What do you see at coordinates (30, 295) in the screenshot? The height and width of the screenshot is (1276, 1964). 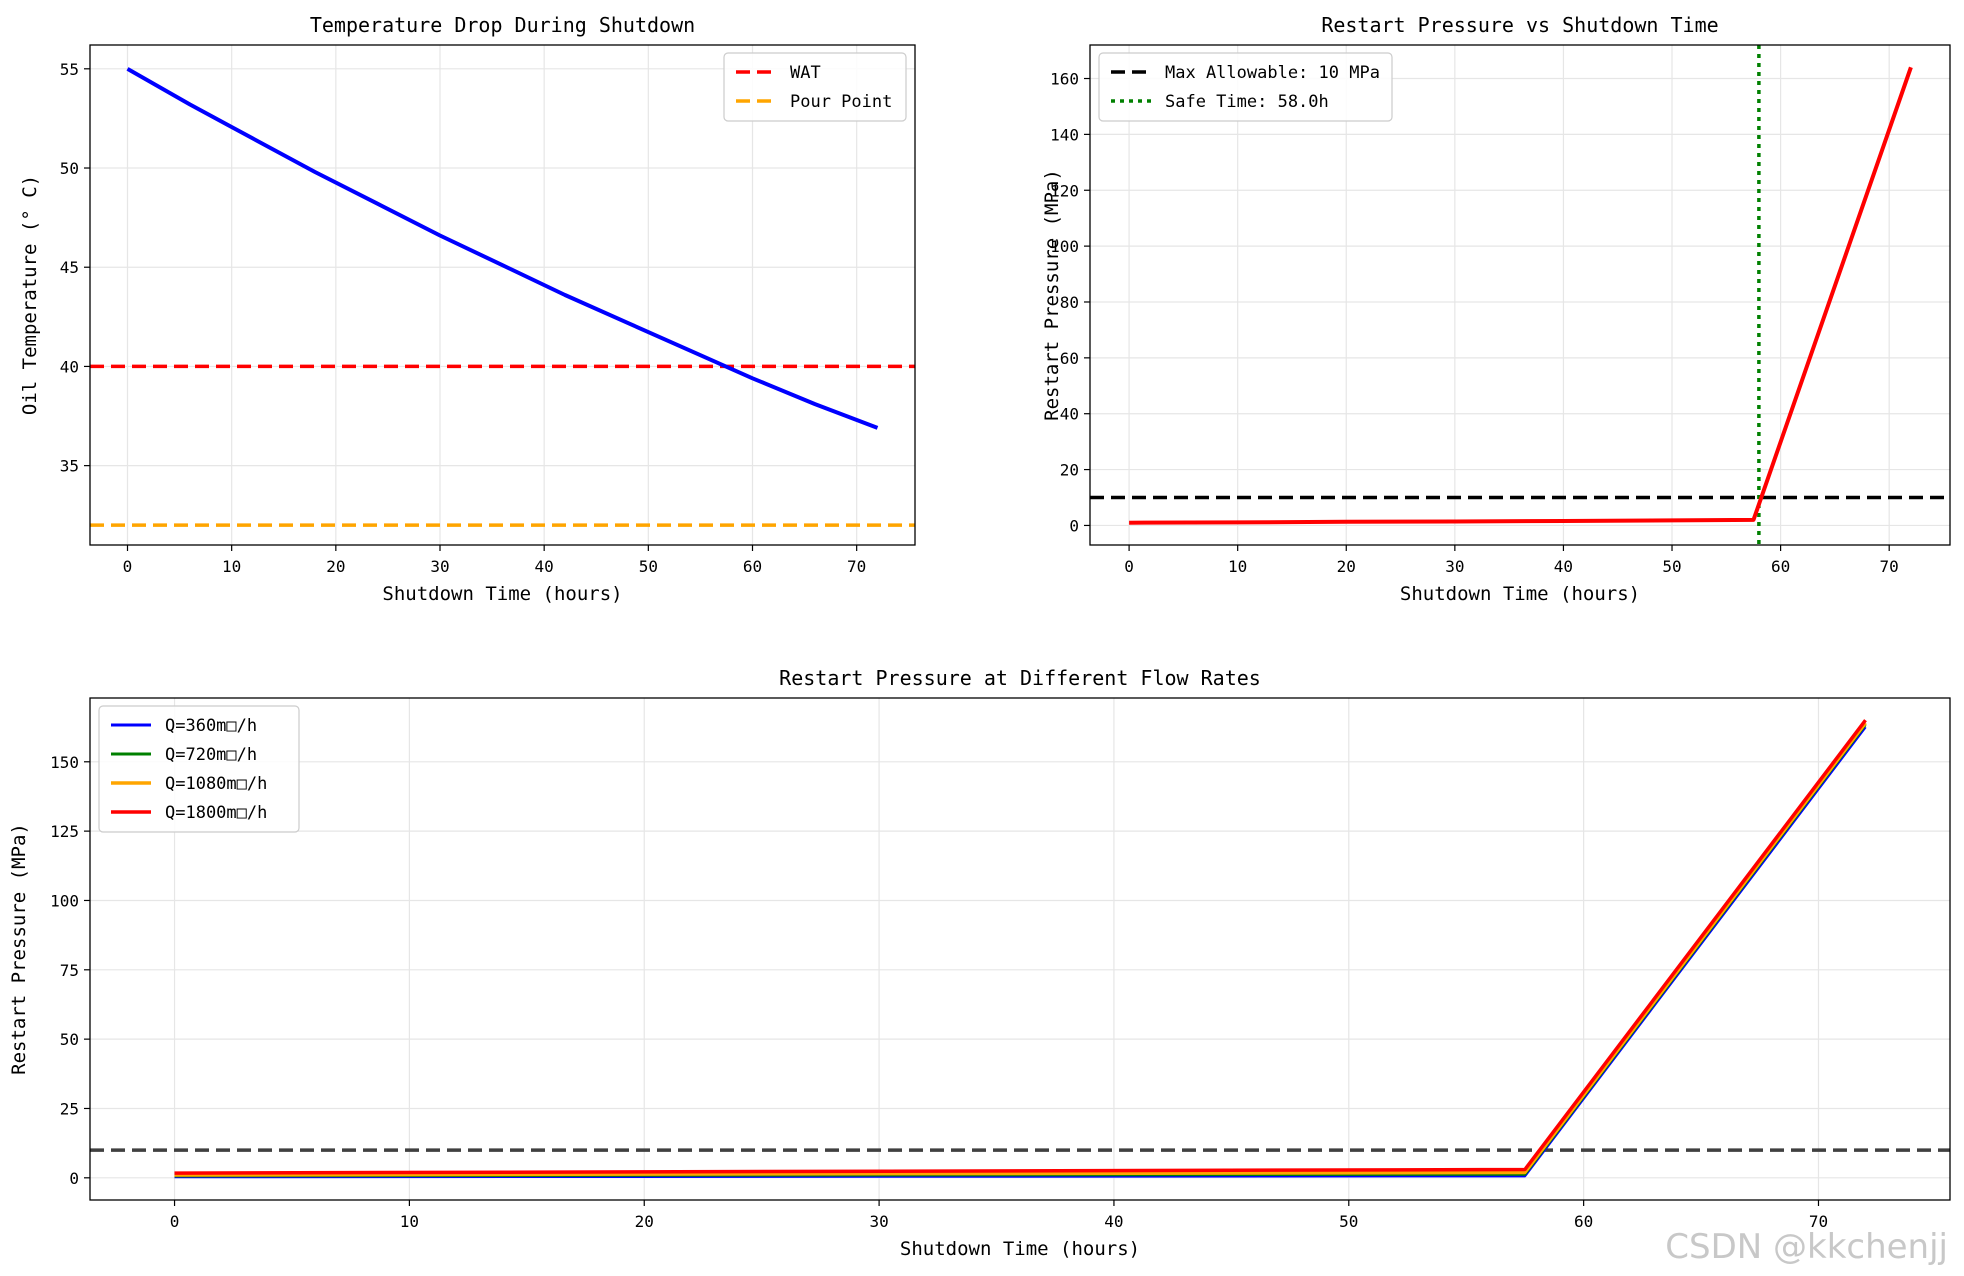 I see `y-axis-label: Oil Temperature (° C)` at bounding box center [30, 295].